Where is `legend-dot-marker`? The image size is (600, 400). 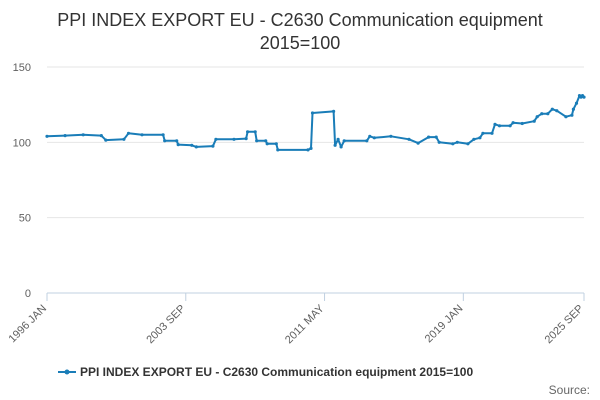 legend-dot-marker is located at coordinates (67, 372).